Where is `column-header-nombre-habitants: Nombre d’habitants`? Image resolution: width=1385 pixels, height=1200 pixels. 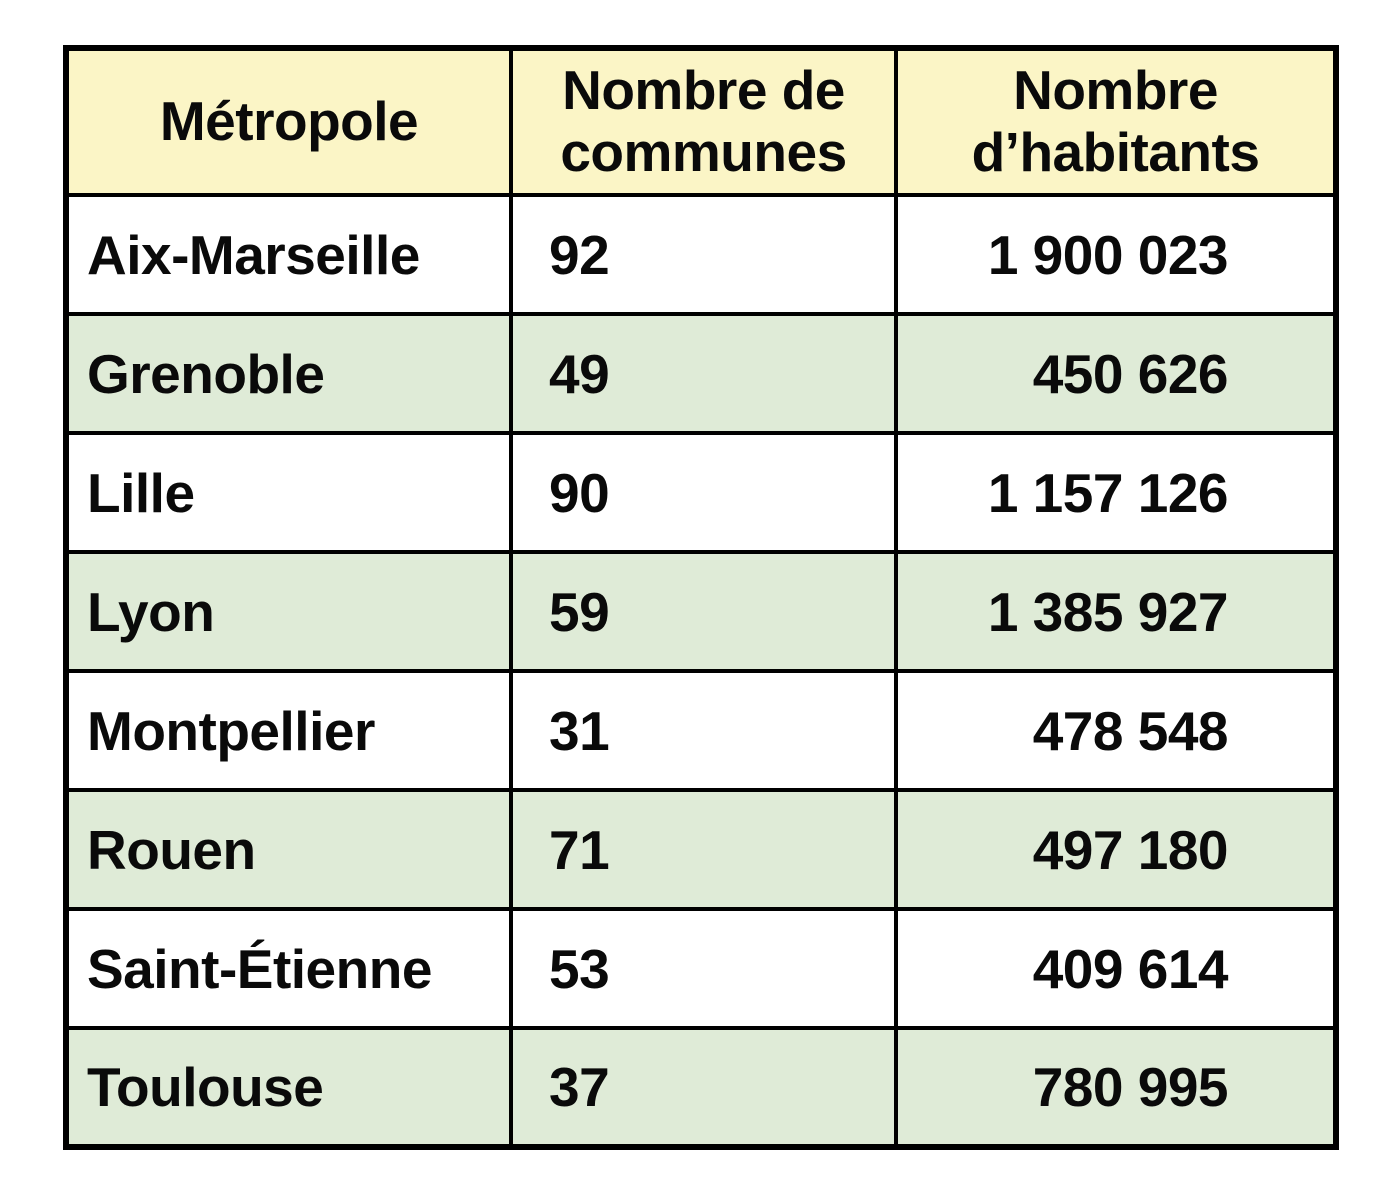
column-header-nombre-habitants: Nombre d’habitants is located at coordinates (1116, 121).